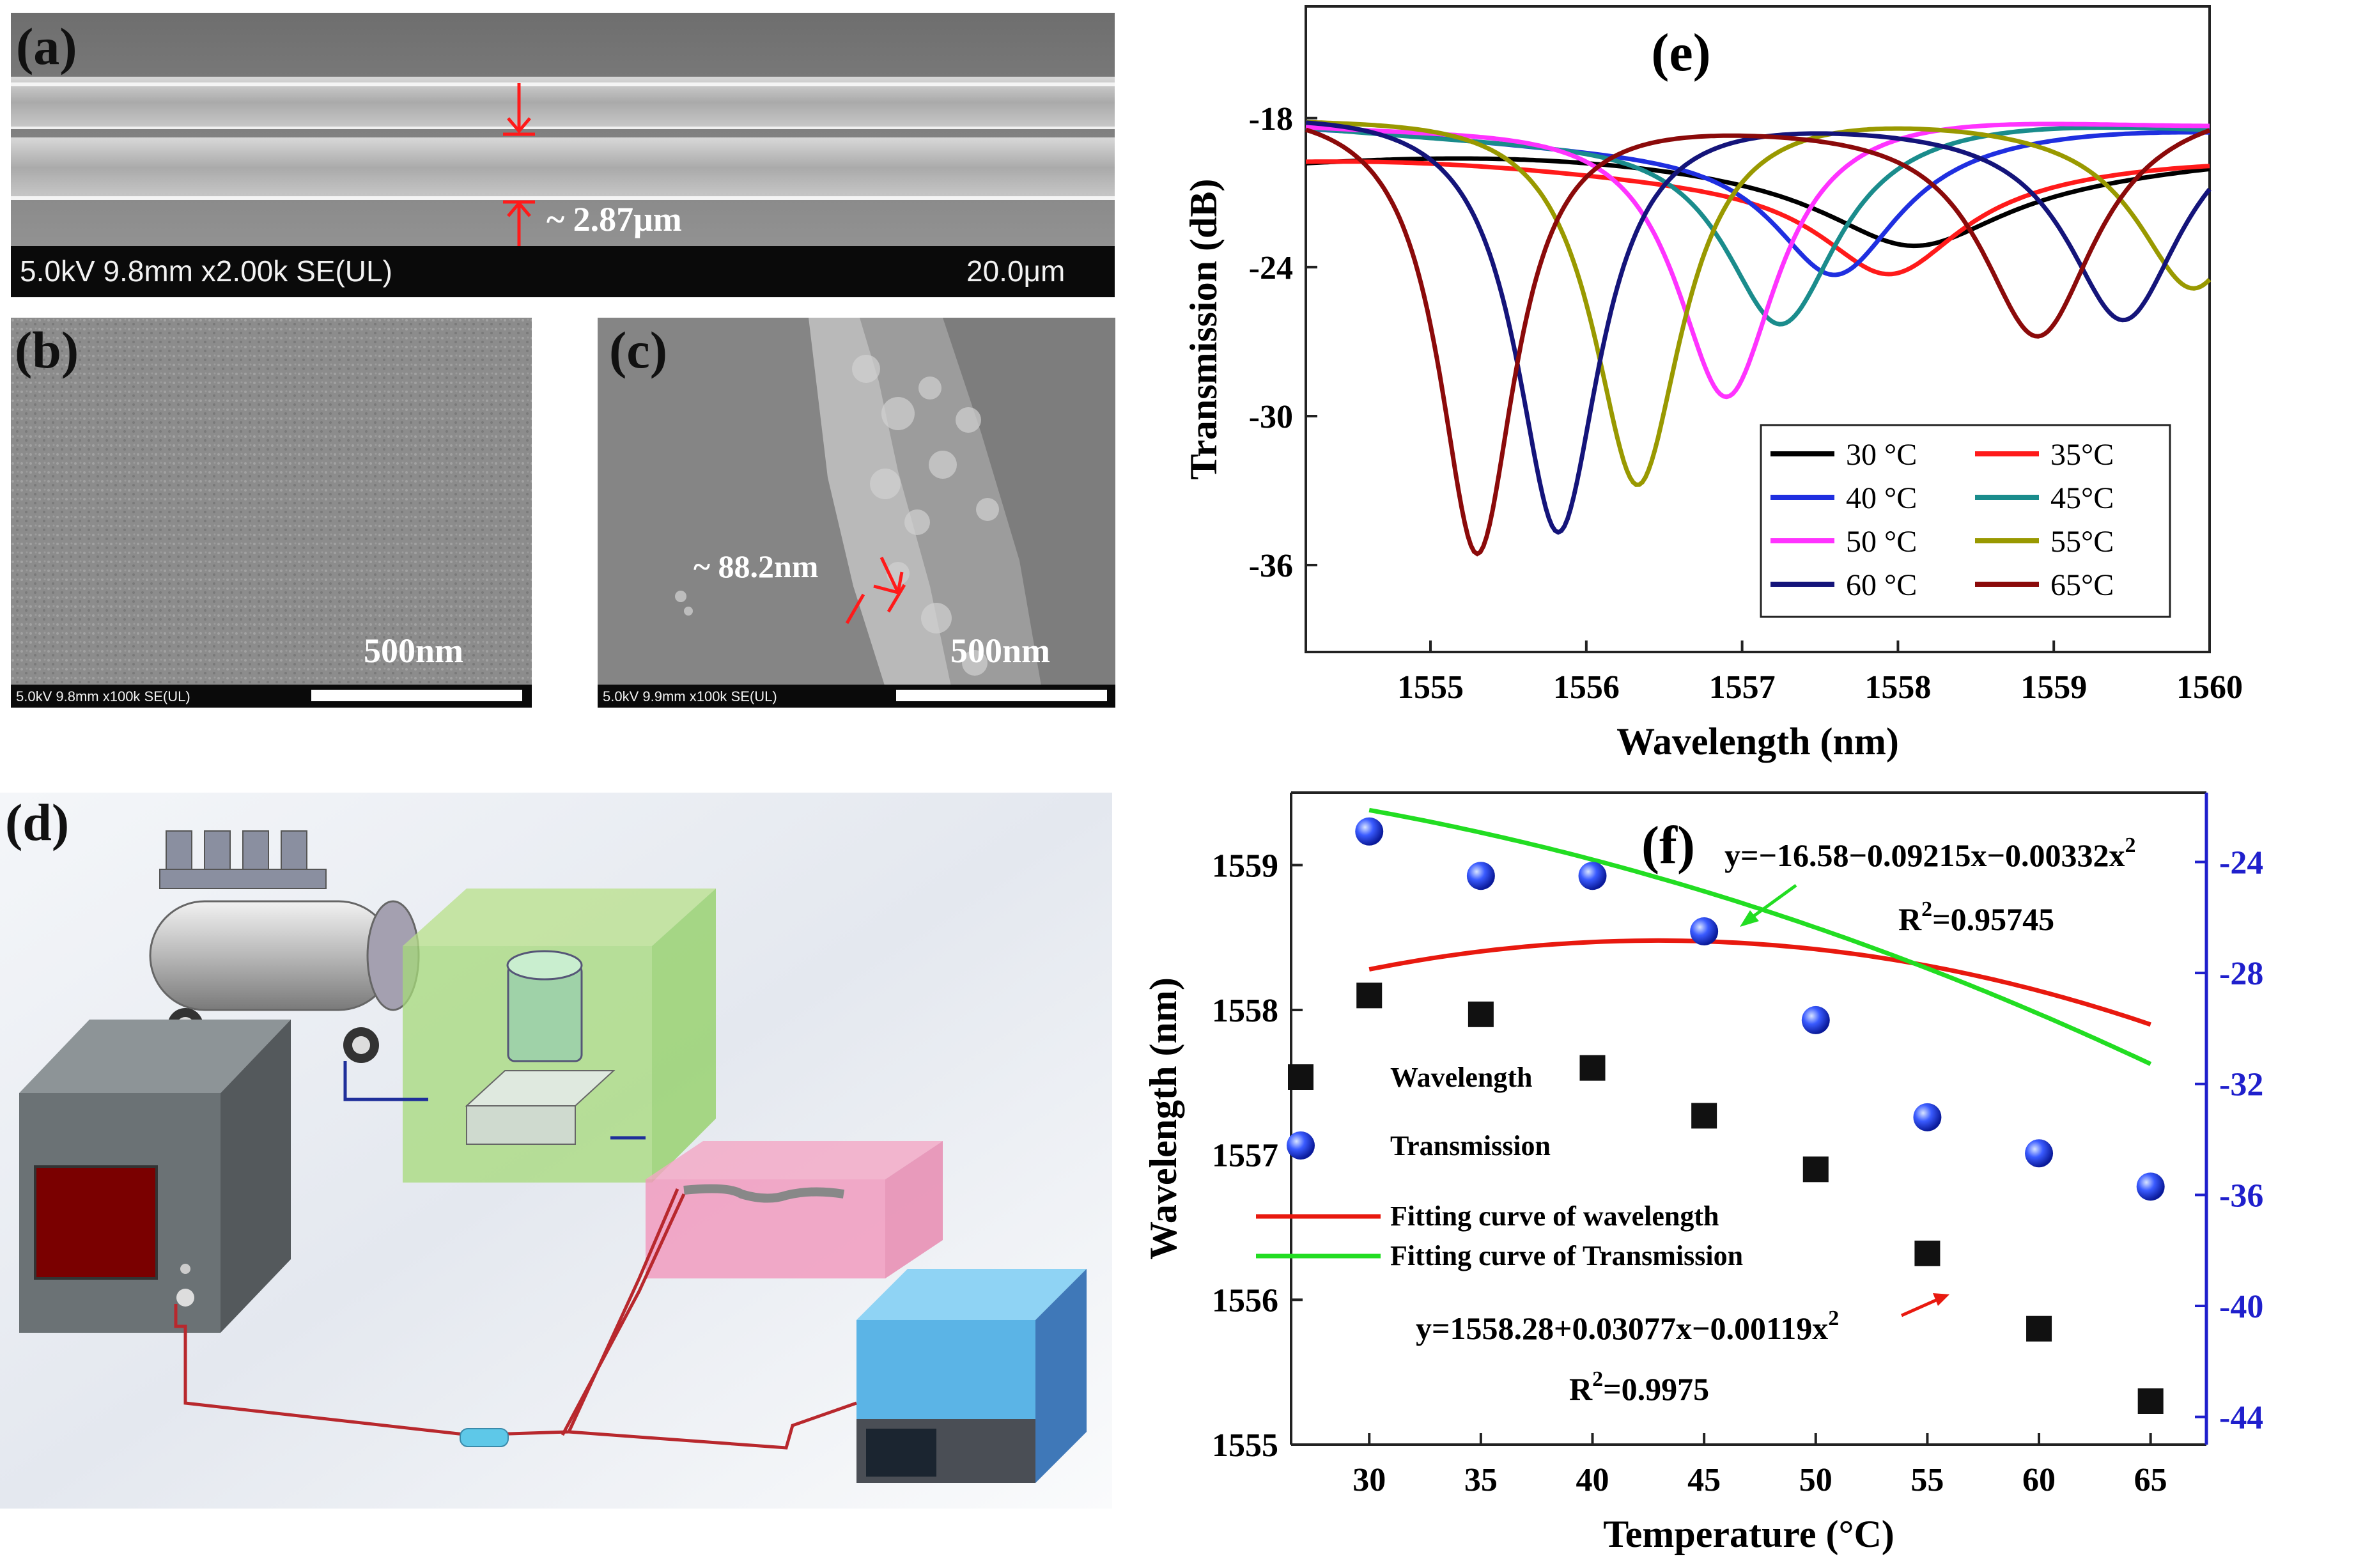 This screenshot has height=1568, width=2363. I want to click on f-legend-transmission-marker, so click(1301, 1146).